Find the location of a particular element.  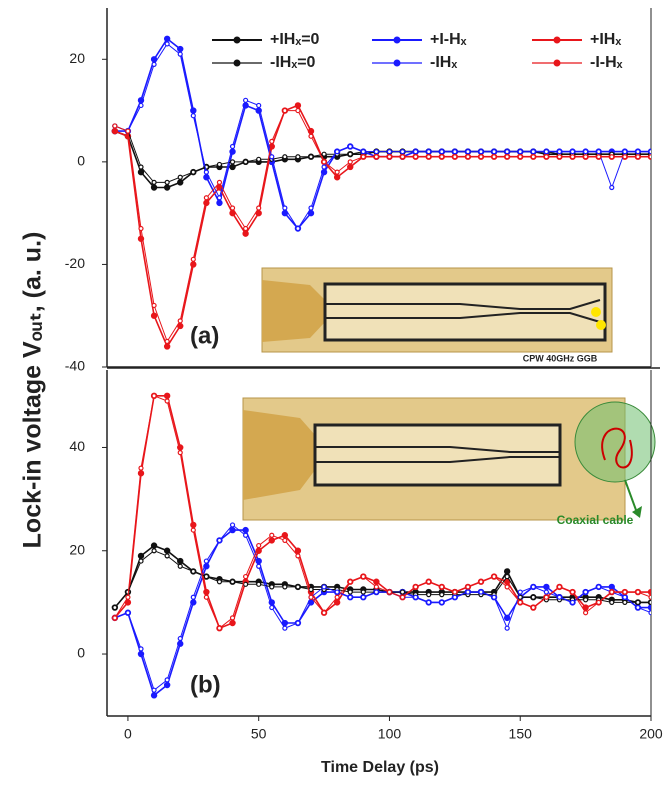

arrow-head is located at coordinates (637, 512).